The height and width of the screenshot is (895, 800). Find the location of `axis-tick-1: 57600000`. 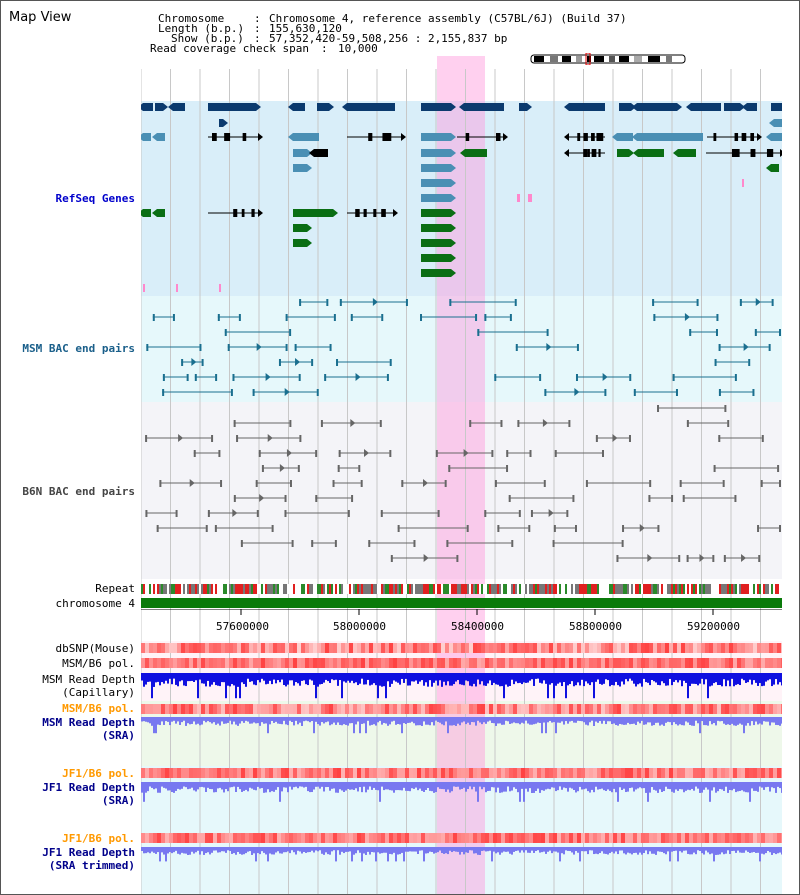

axis-tick-1: 57600000 is located at coordinates (242, 626).